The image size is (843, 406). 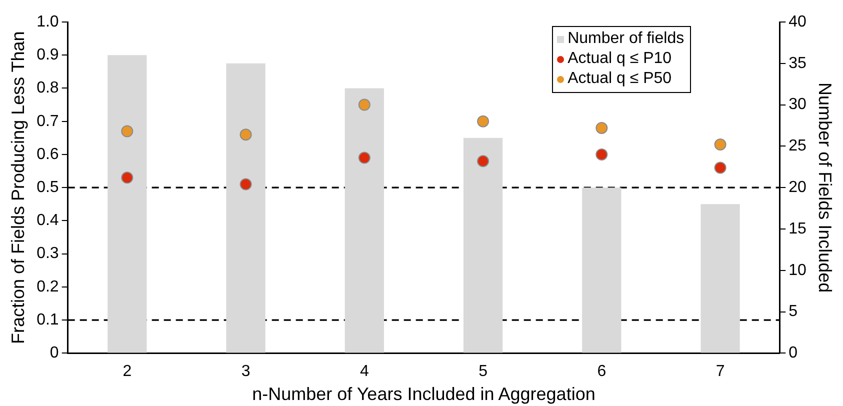 What do you see at coordinates (47, 55) in the screenshot?
I see `y-tick-label: 0.9` at bounding box center [47, 55].